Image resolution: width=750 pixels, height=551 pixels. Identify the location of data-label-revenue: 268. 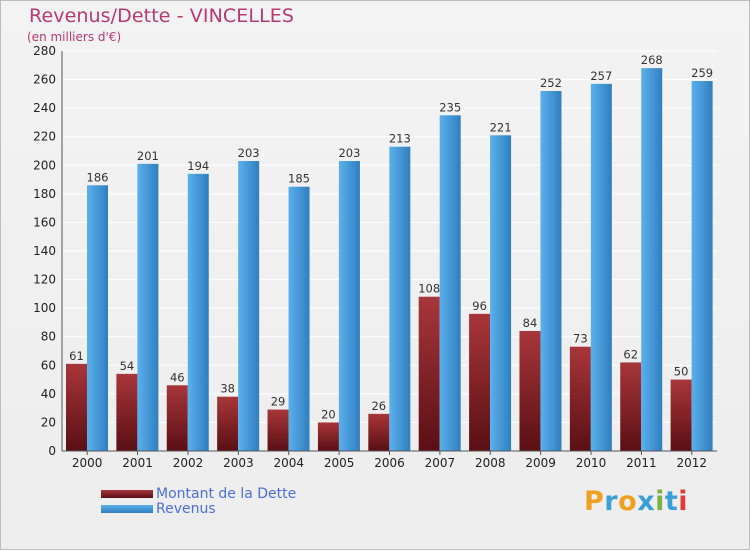
(652, 60).